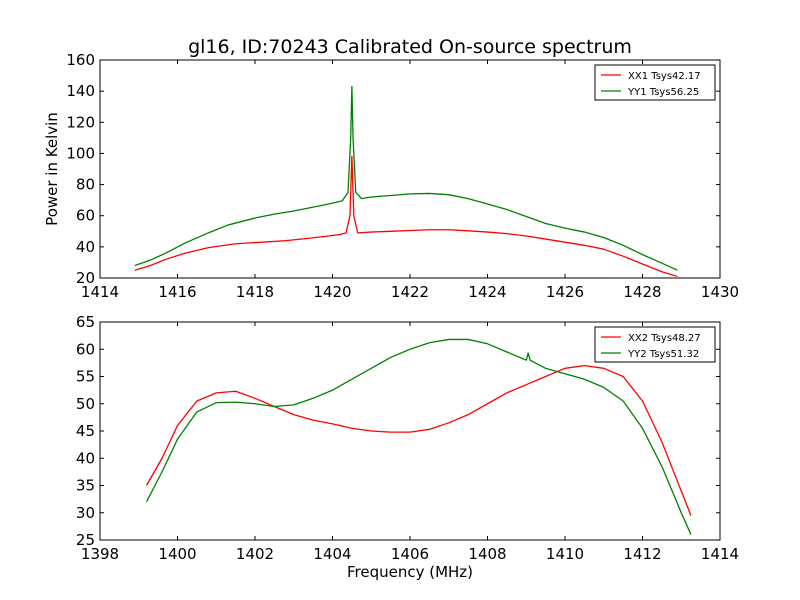  I want to click on x-tick-label: 1412, so click(642, 554).